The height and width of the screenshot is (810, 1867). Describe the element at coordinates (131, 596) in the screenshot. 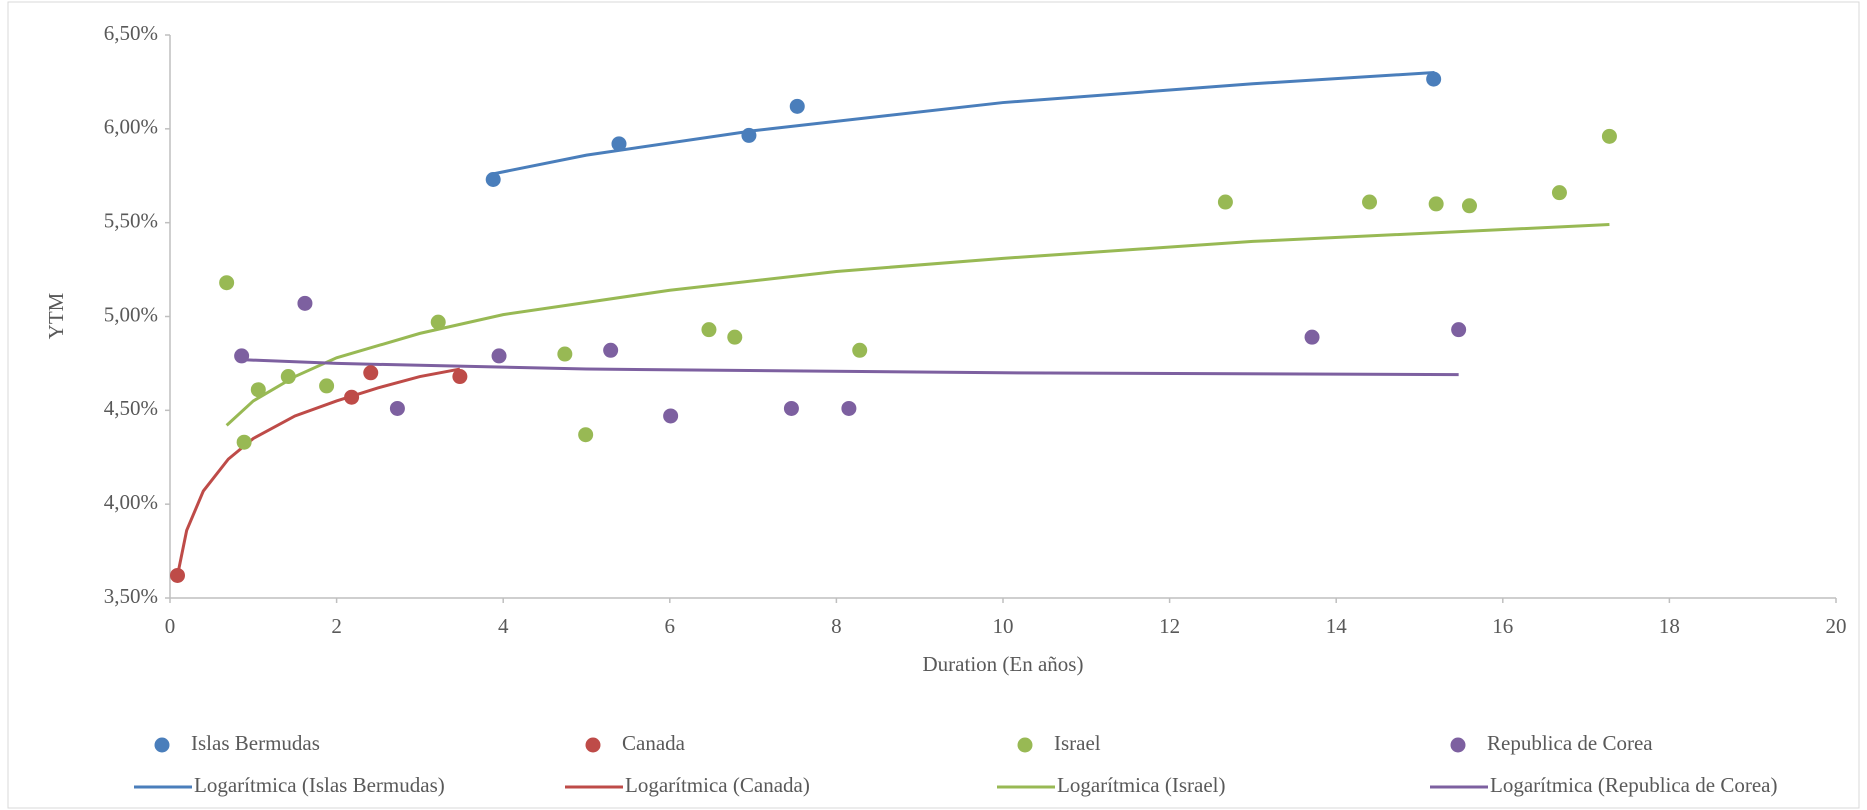

I see `y-tick-label: 3,50%` at that location.